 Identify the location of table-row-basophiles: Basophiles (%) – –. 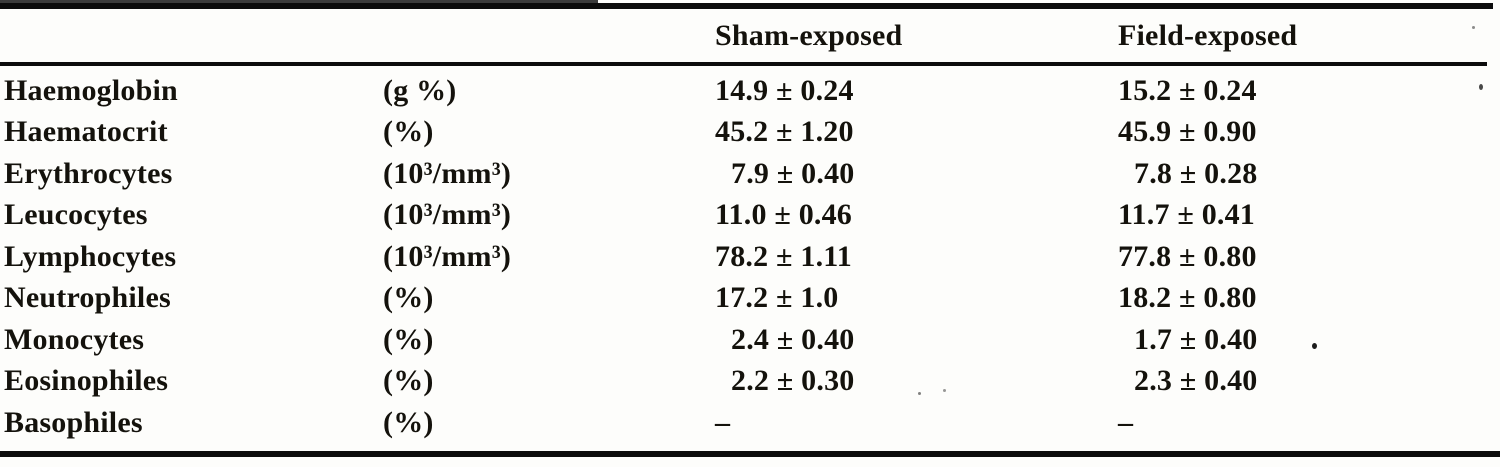
(750, 423).